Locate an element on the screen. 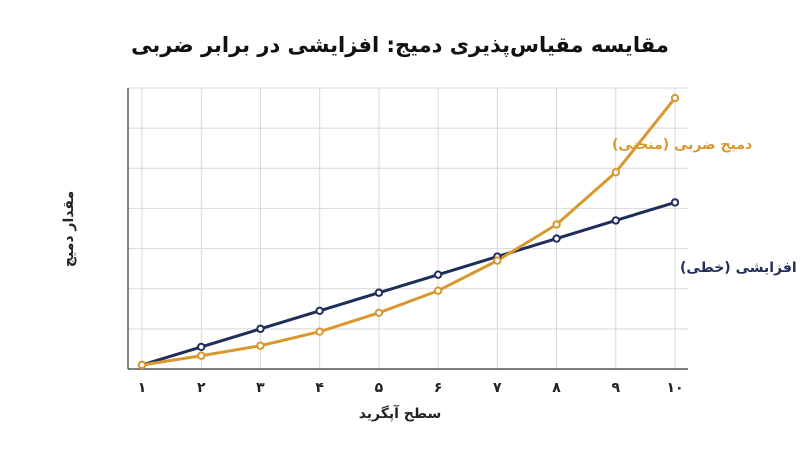  x-tick-label-6: ۶ is located at coordinates (438, 388).